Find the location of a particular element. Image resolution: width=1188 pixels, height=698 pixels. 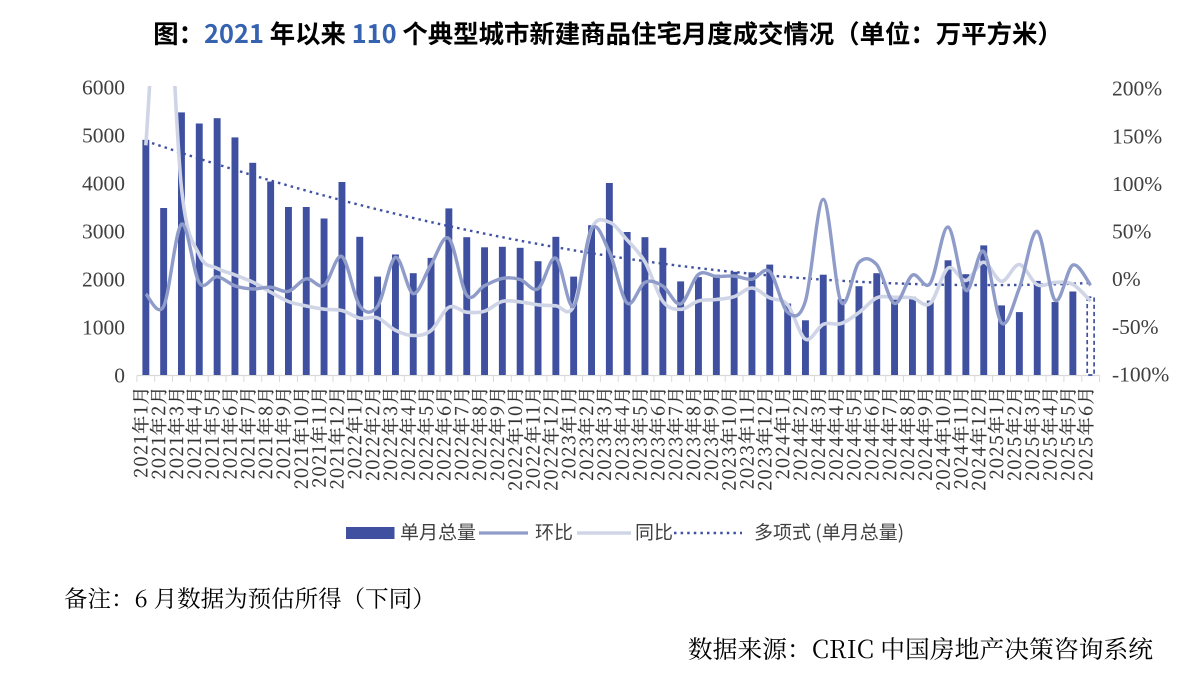

svg-text: 100% is located at coordinates (1137, 184).